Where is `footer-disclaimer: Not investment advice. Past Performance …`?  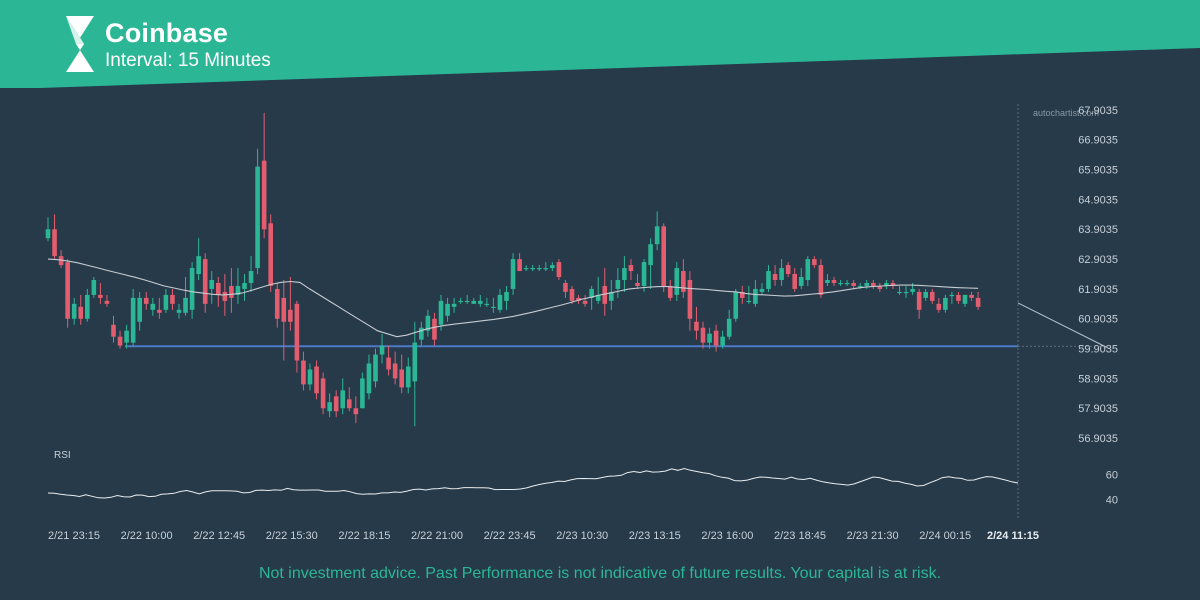
footer-disclaimer: Not investment advice. Past Performance … is located at coordinates (600, 573).